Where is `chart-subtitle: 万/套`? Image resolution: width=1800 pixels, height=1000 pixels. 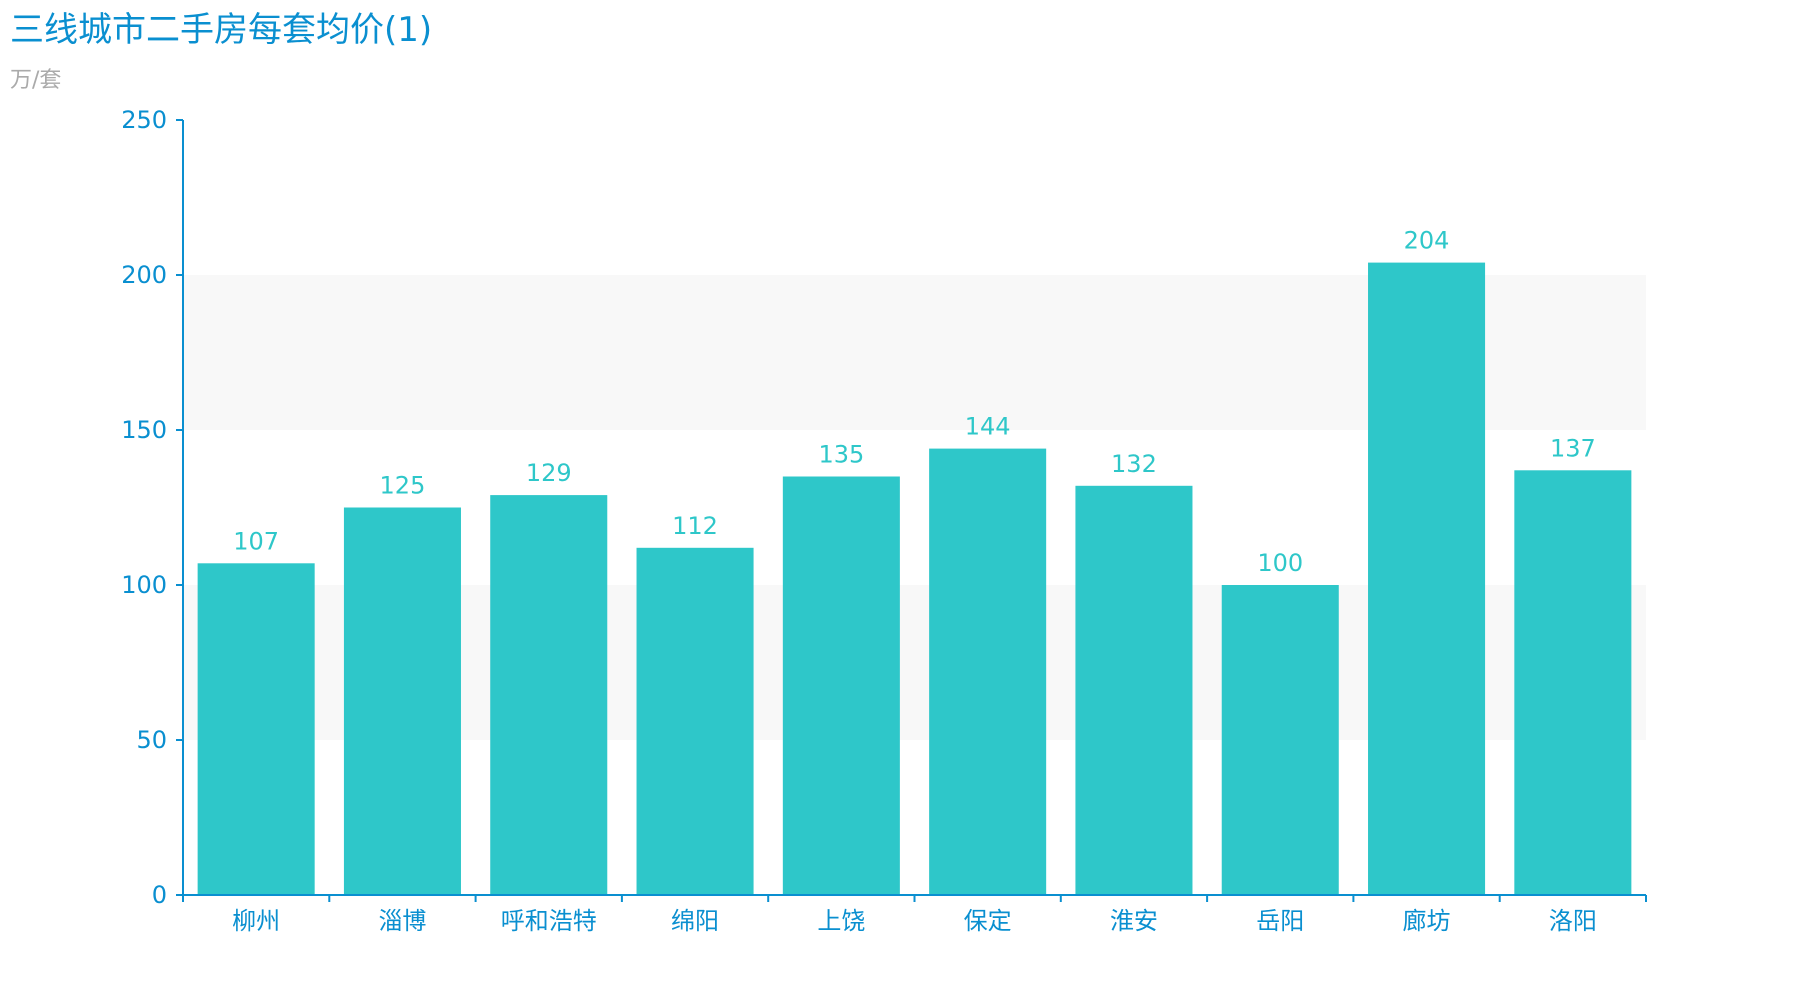
chart-subtitle: 万/套 is located at coordinates (36, 80).